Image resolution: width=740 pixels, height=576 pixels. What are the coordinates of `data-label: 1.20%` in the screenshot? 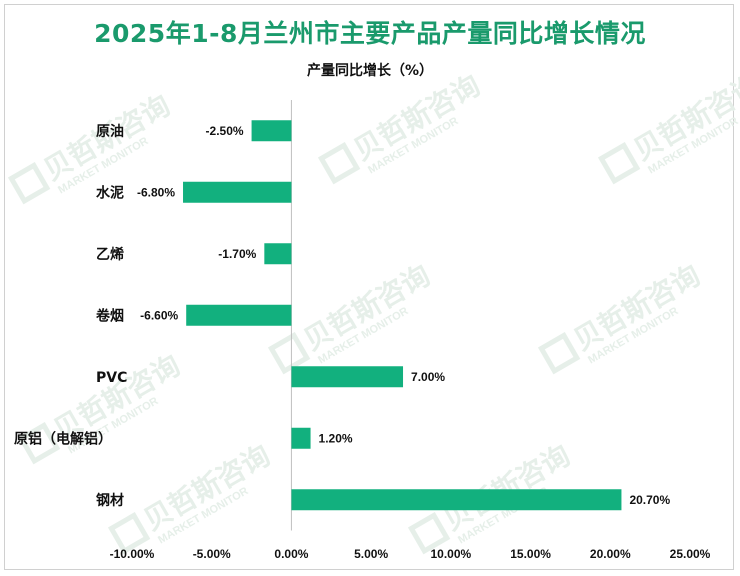 It's located at (336, 438).